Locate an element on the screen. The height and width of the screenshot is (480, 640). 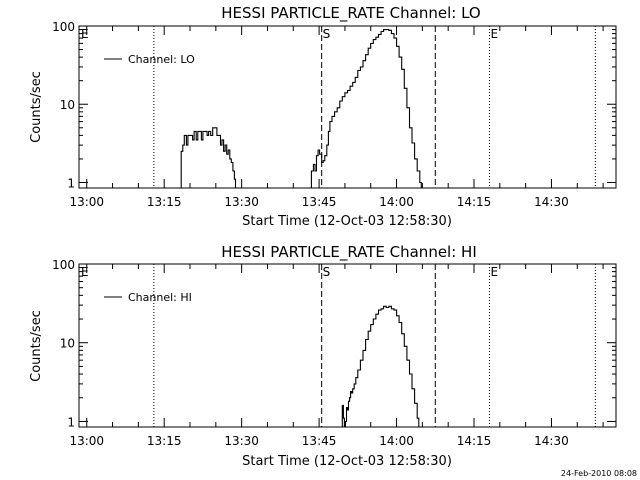
legend-entry: Channel: LO is located at coordinates (161, 59).